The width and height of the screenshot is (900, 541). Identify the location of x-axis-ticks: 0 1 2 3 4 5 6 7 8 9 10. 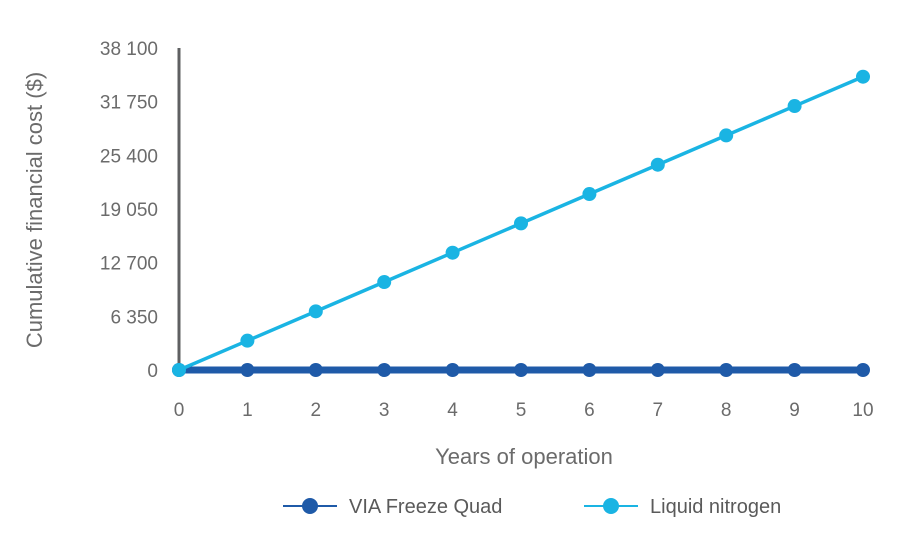
(524, 410).